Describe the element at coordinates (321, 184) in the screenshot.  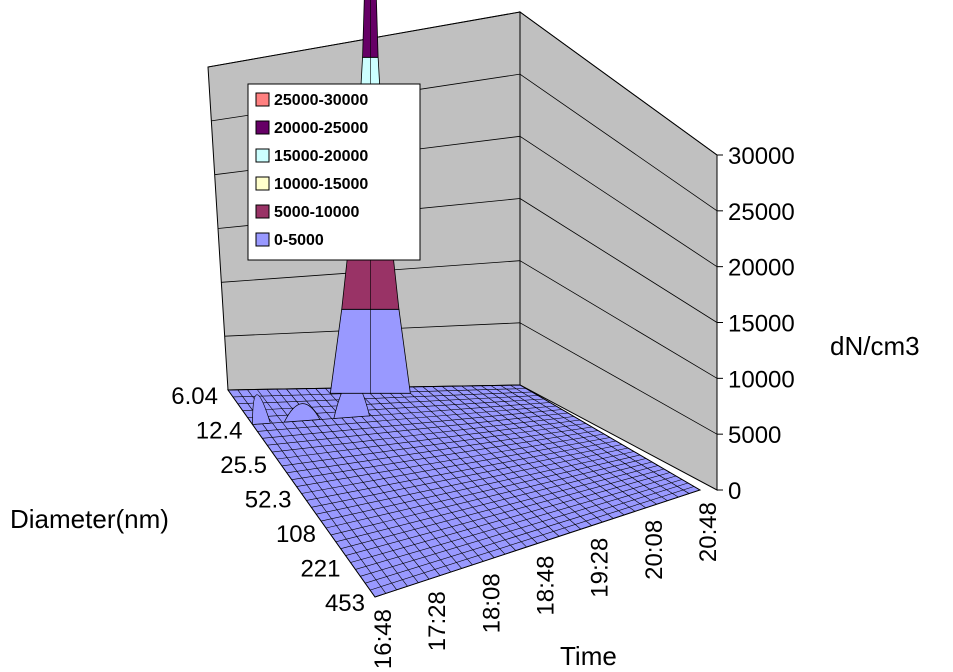
I see `legend-label: 10000-15000` at that location.